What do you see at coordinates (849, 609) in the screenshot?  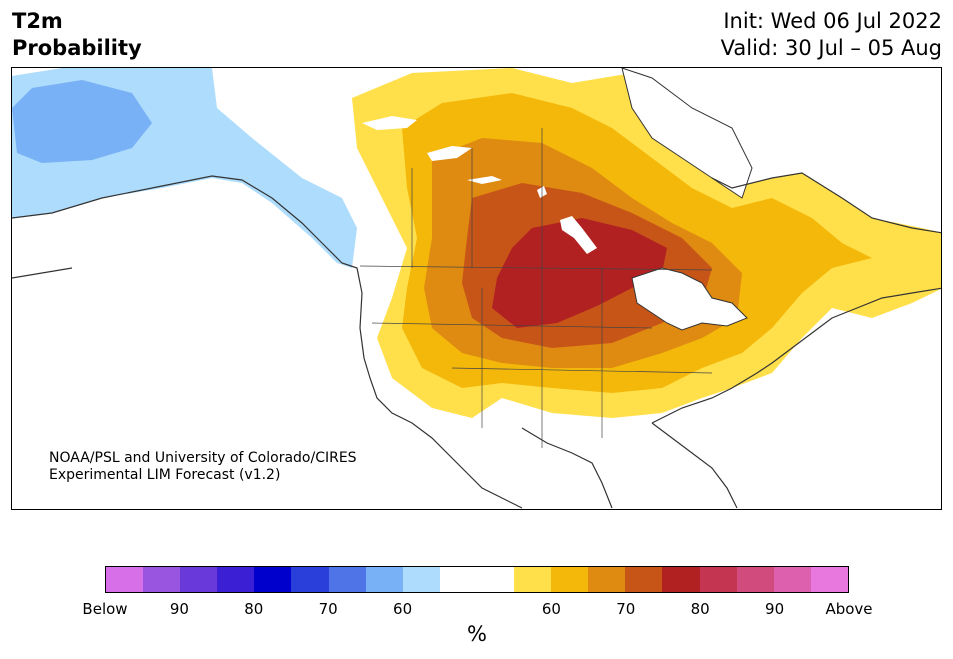 I see `colorbar-tick-9: Above` at bounding box center [849, 609].